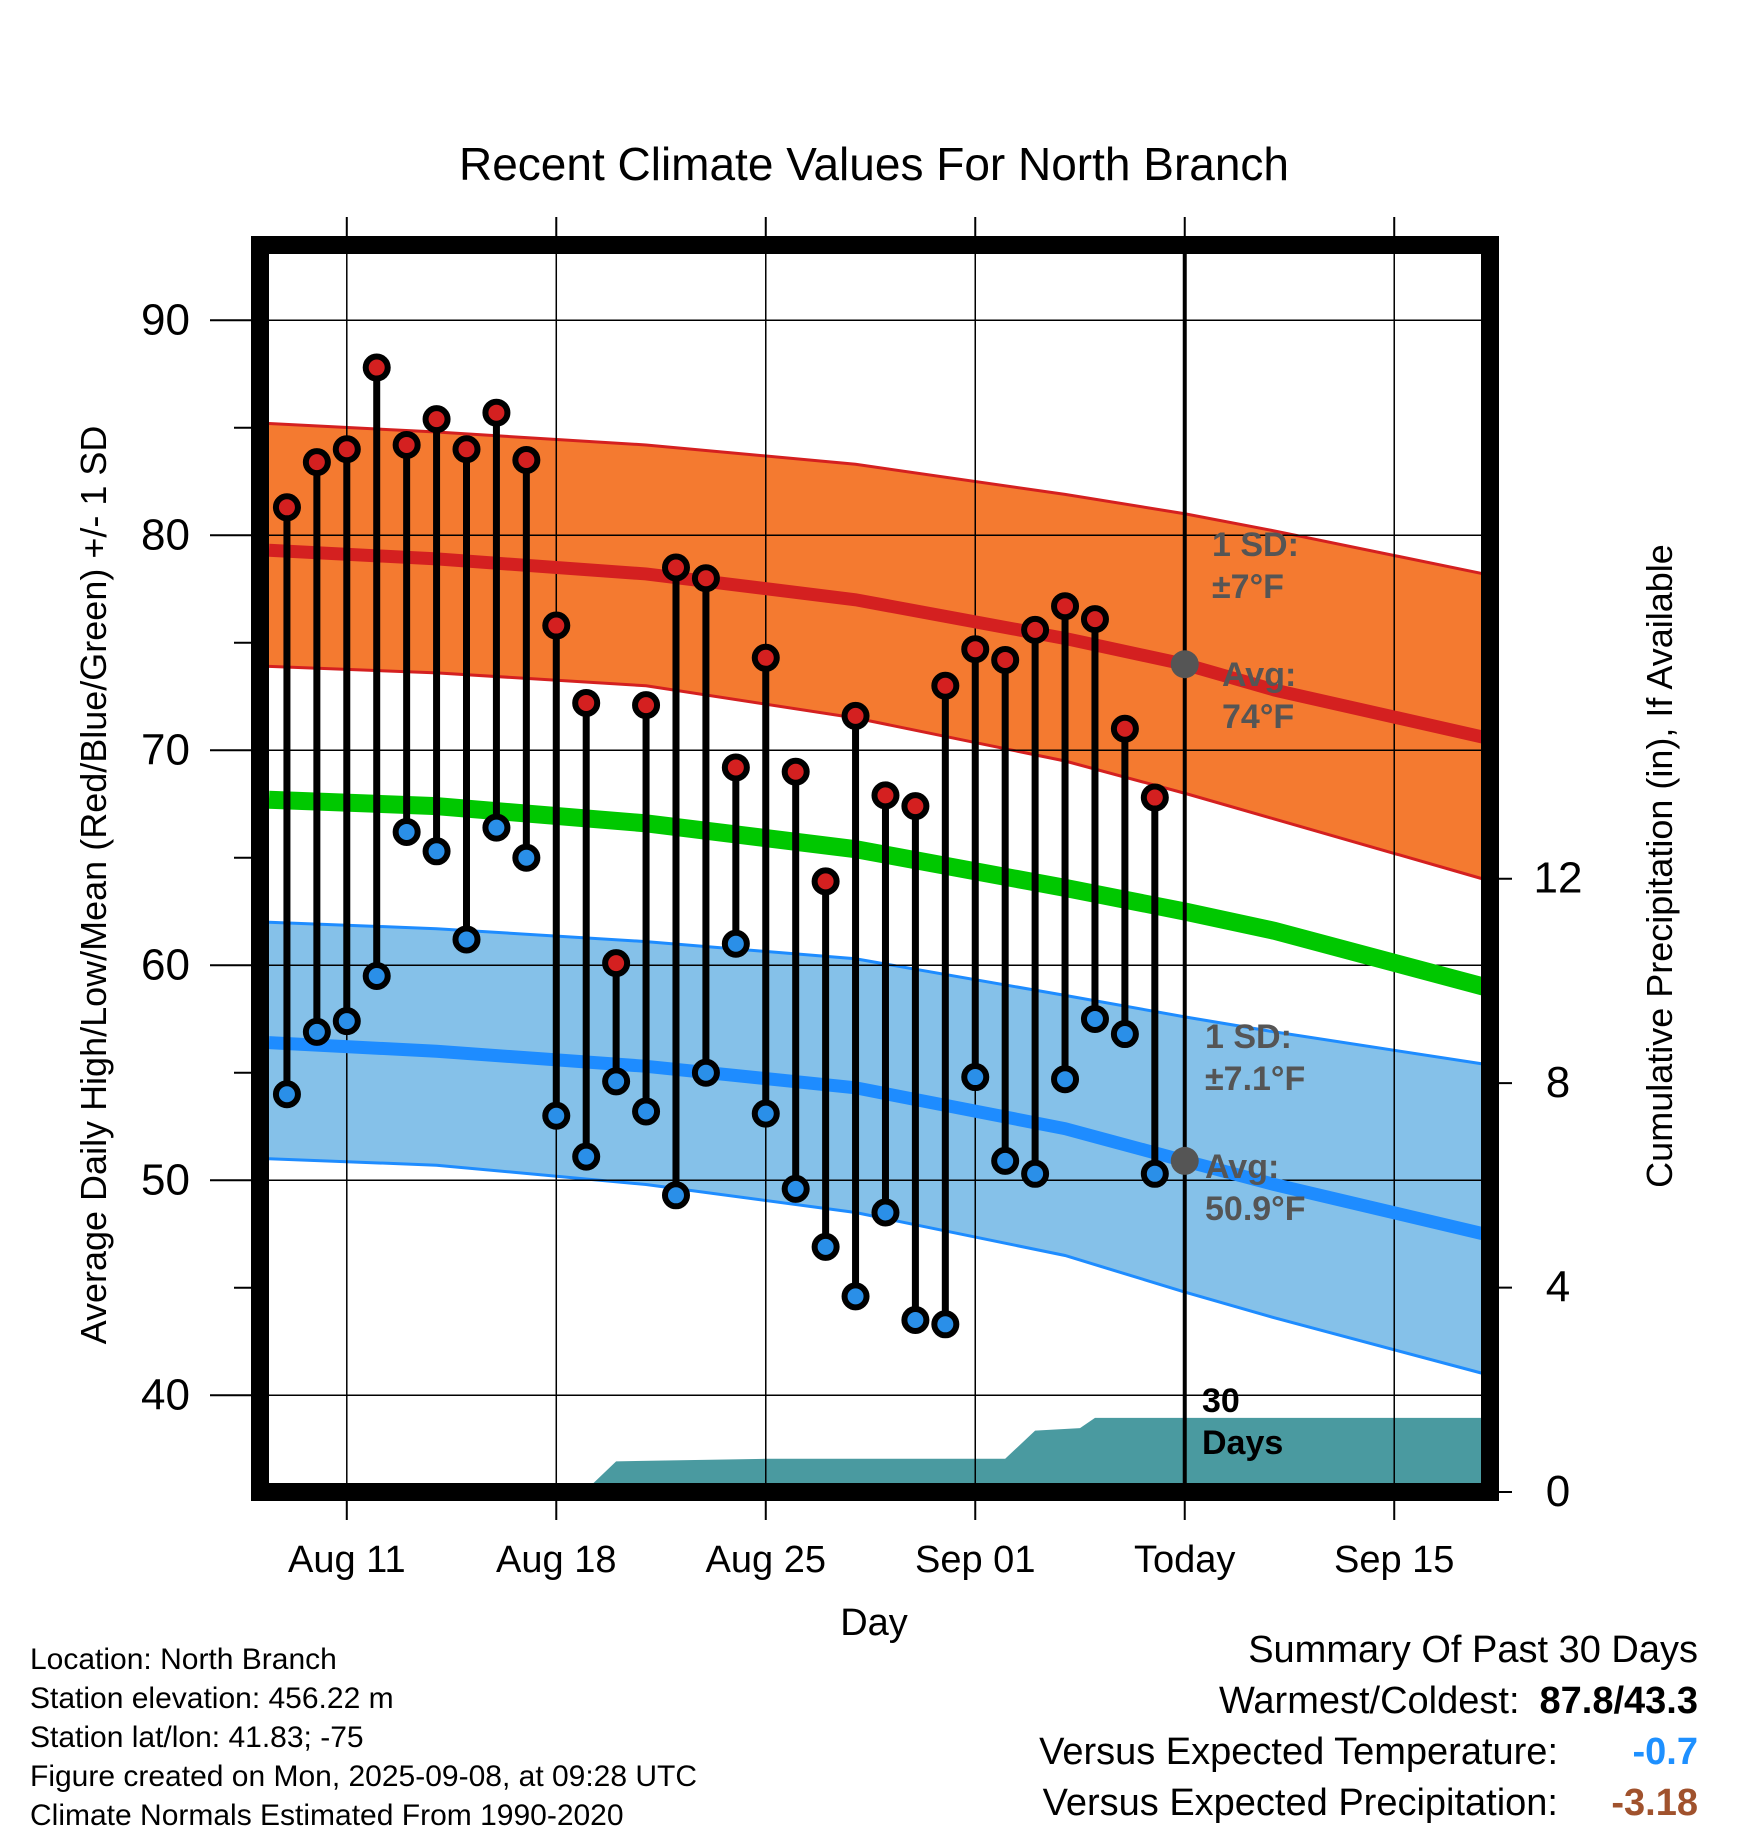 The width and height of the screenshot is (1748, 1835). What do you see at coordinates (874, 164) in the screenshot?
I see `chart-title: Recent Climate Values For North Branch` at bounding box center [874, 164].